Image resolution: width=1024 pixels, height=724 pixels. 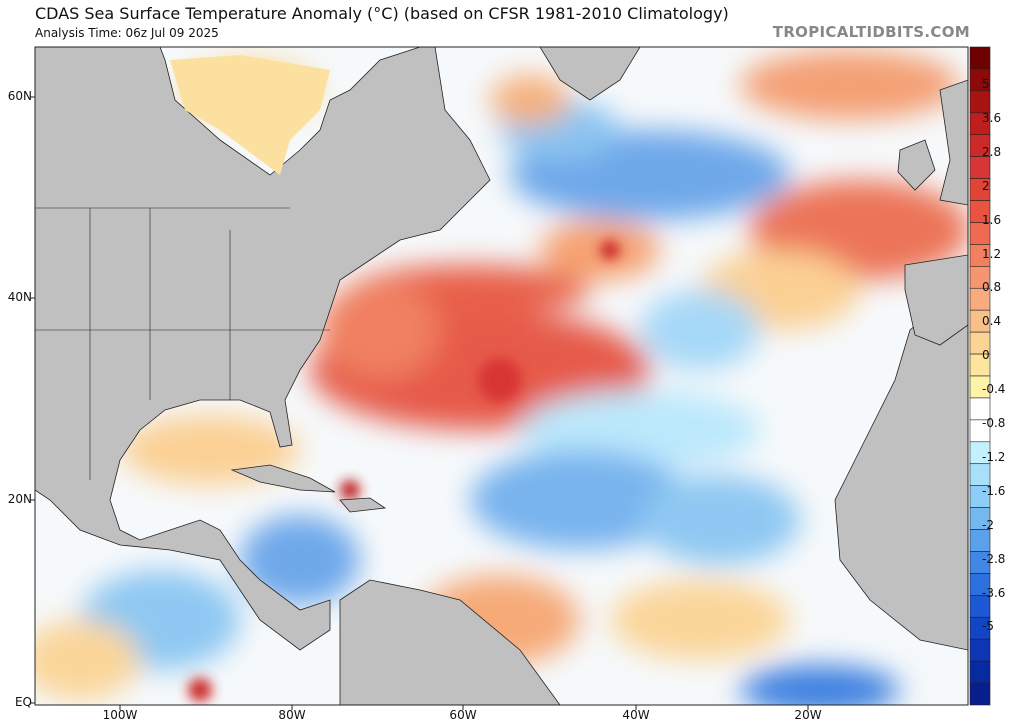 What do you see at coordinates (994, 389) in the screenshot?
I see `colorbar-label: -0.4` at bounding box center [994, 389].